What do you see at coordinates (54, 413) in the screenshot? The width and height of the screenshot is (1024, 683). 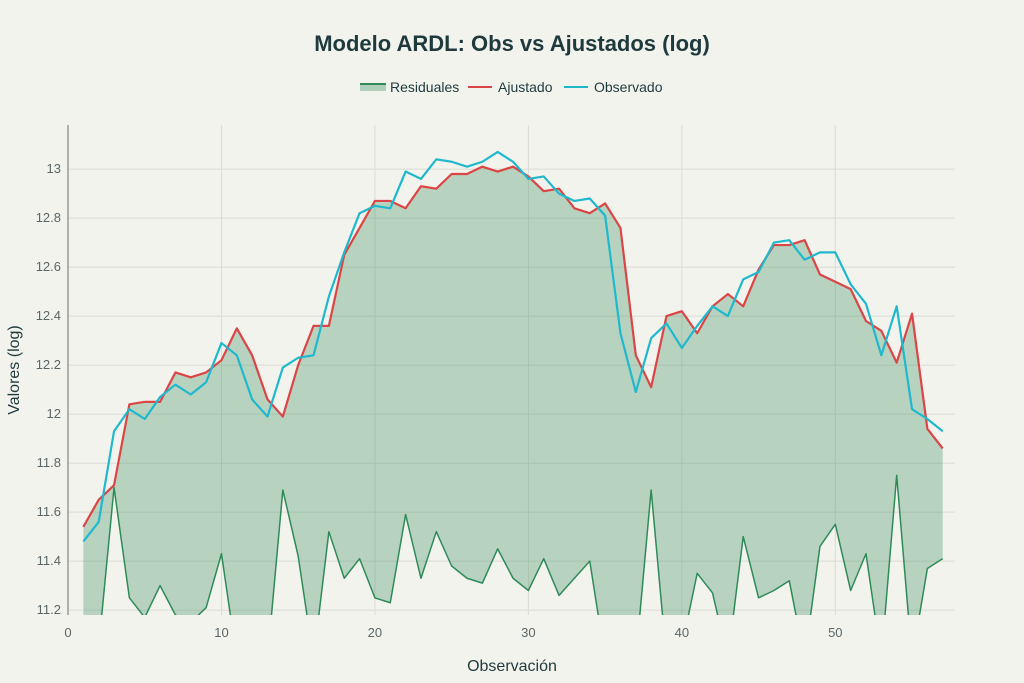 I see `y-tick-label: 12` at bounding box center [54, 413].